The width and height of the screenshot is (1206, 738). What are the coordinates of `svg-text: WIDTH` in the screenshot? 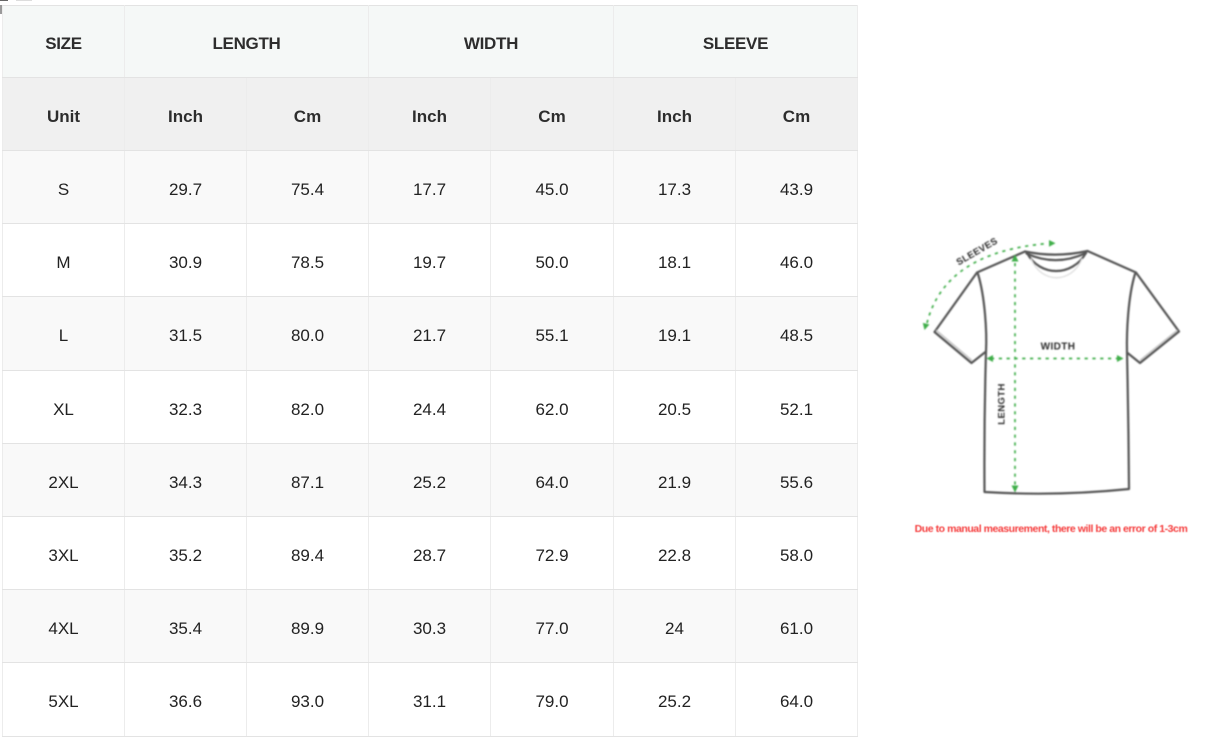 It's located at (1058, 347).